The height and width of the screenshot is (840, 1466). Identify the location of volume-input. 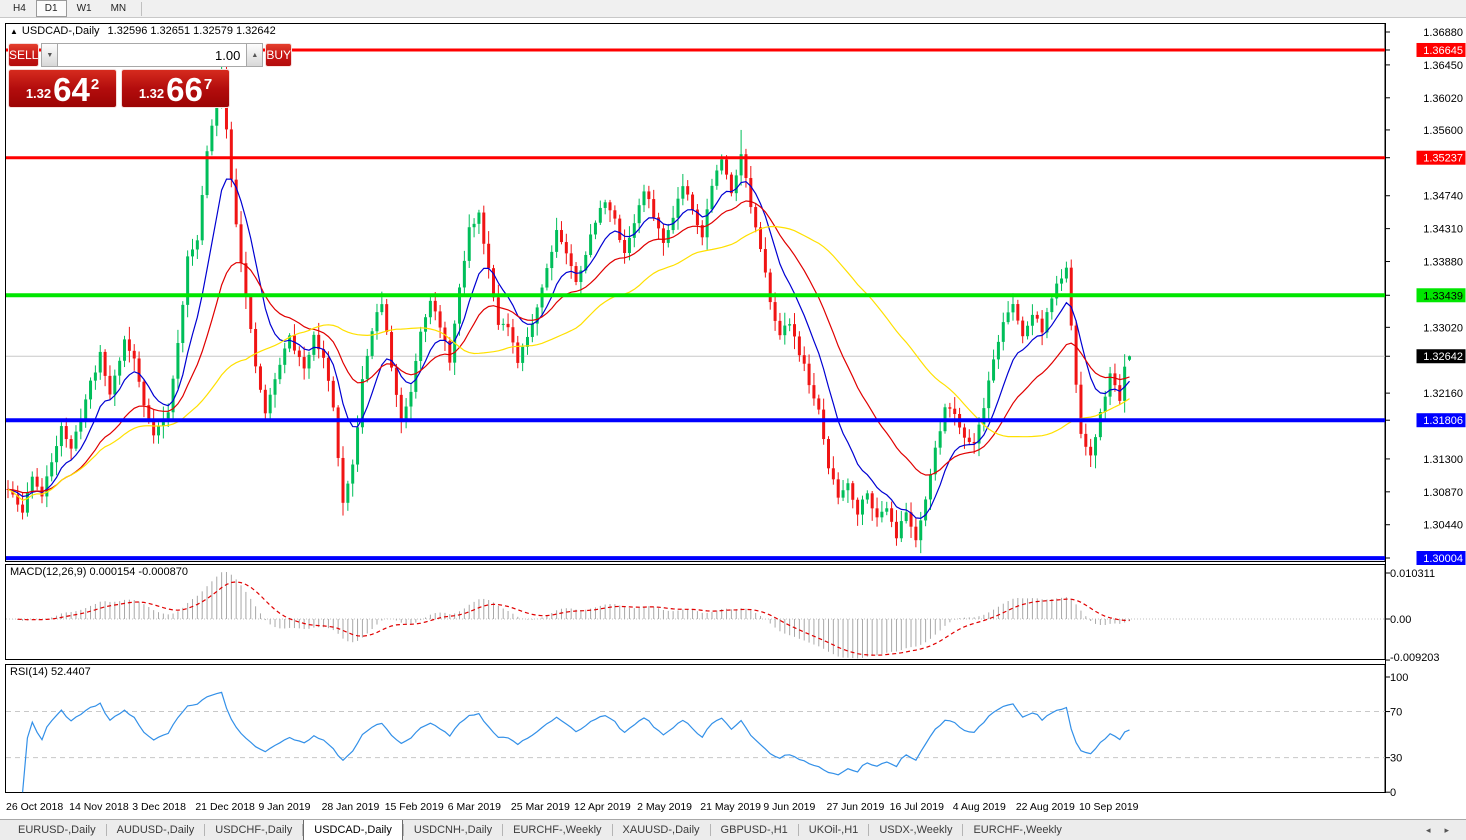
(152, 55).